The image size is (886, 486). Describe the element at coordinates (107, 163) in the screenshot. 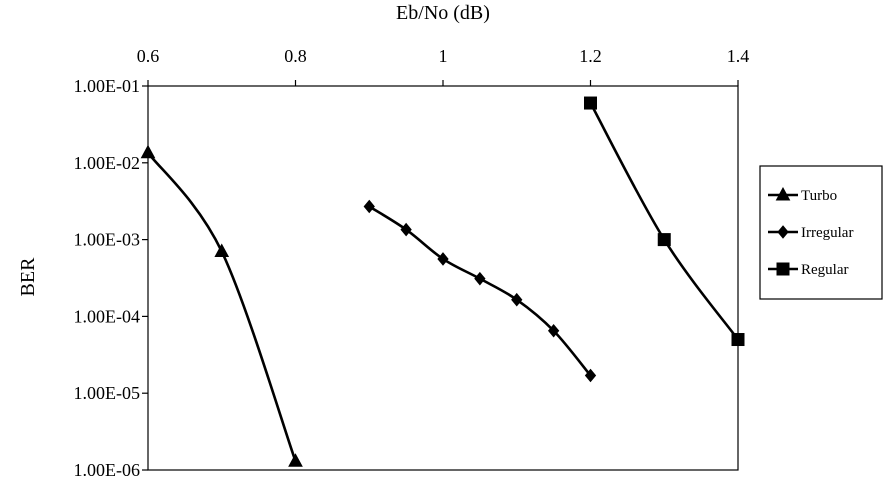

I see `y-tick-label: 1.00E-02` at that location.